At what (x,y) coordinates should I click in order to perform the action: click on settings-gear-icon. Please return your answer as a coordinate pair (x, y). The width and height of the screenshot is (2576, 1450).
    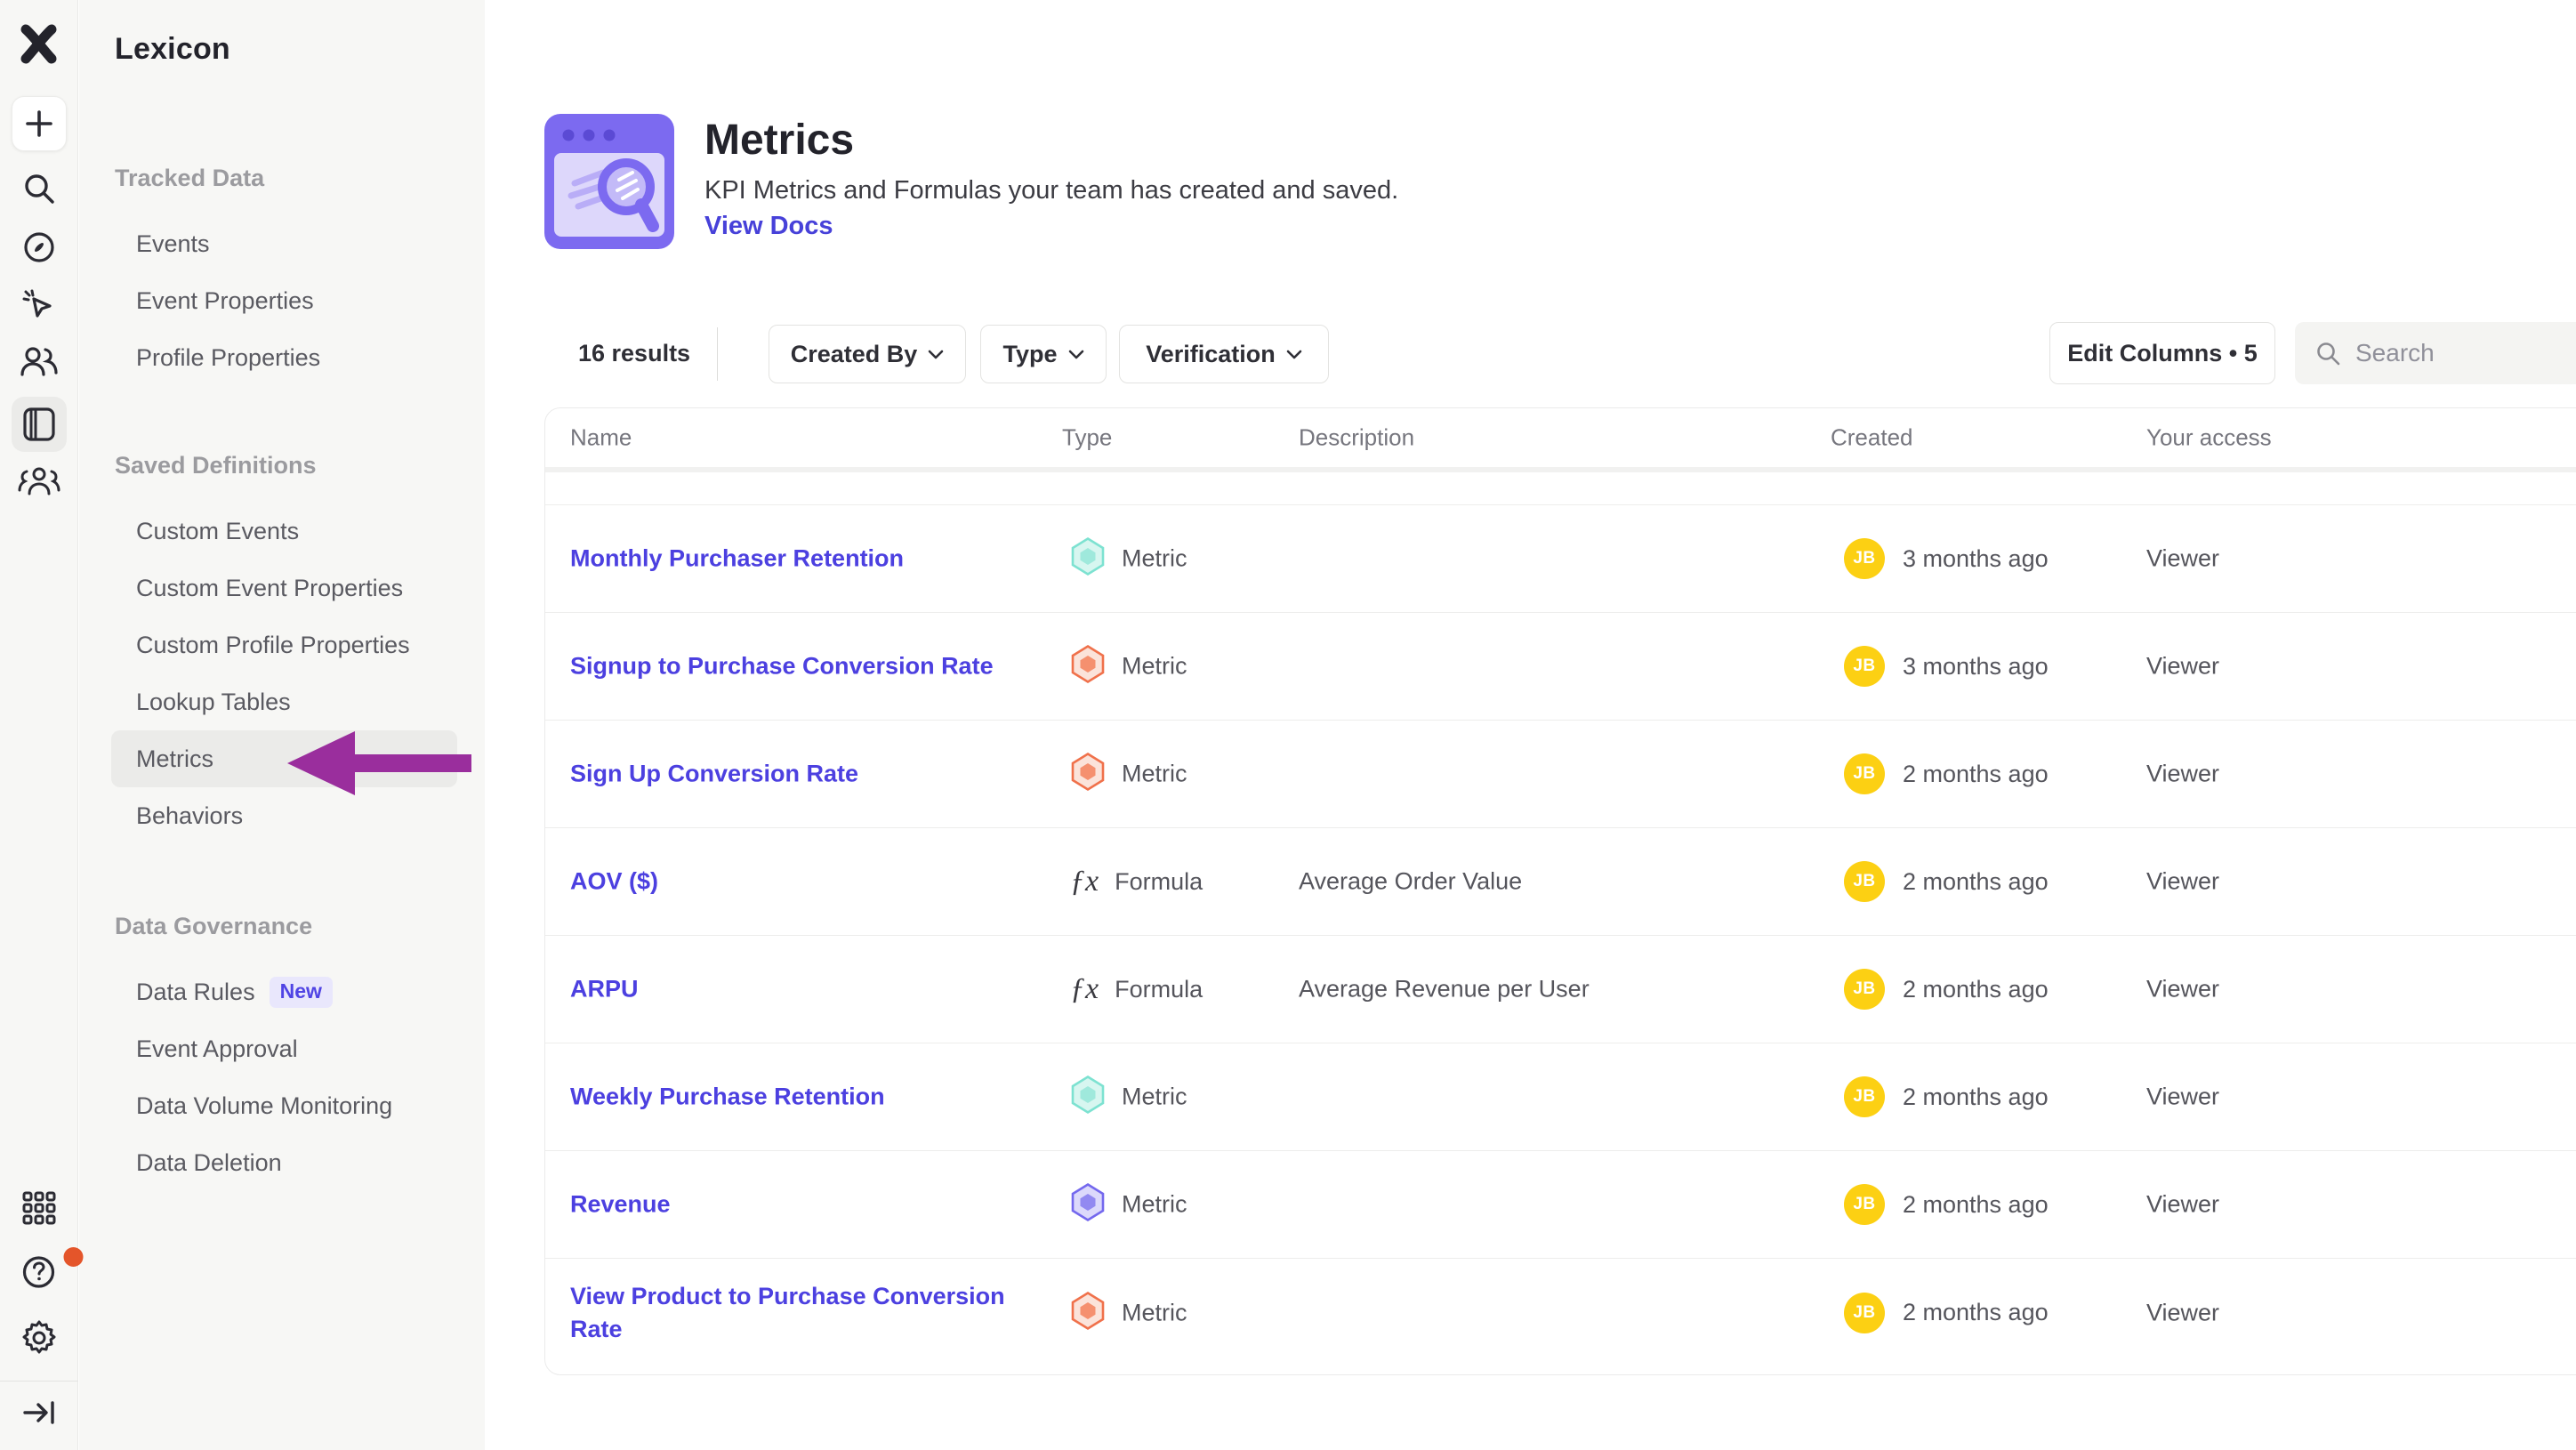
    Looking at the image, I should click on (39, 1337).